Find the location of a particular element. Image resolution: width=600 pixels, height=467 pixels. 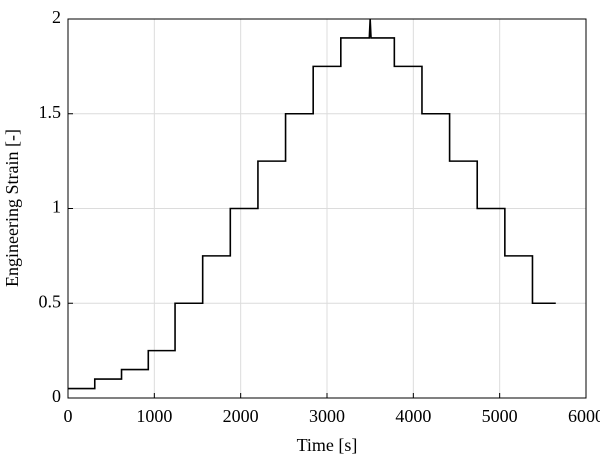

y-tick-label: 1.5 is located at coordinates (50, 112).